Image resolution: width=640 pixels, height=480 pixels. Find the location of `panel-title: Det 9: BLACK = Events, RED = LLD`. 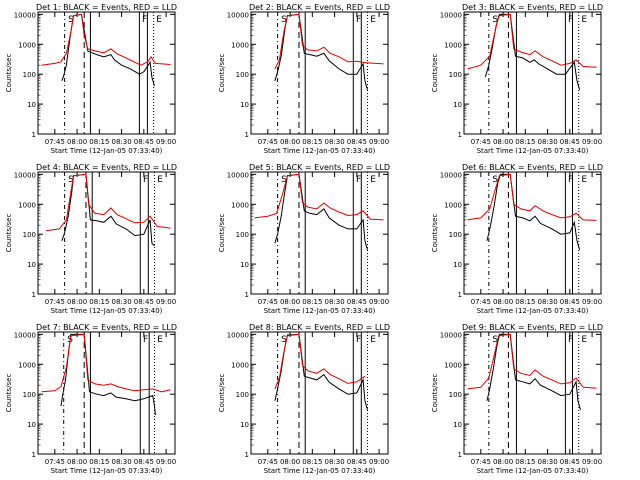

panel-title: Det 9: BLACK = Events, RED = LLD is located at coordinates (532, 327).